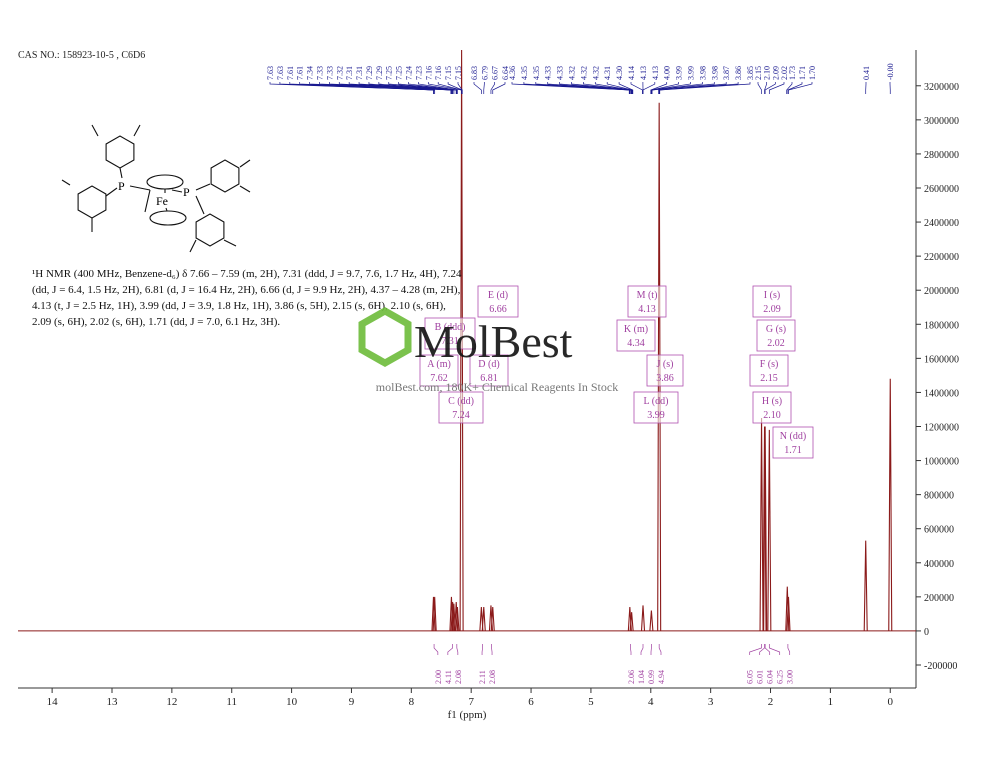  What do you see at coordinates (769, 364) in the screenshot?
I see `multiplet-label: F (s)` at bounding box center [769, 364].